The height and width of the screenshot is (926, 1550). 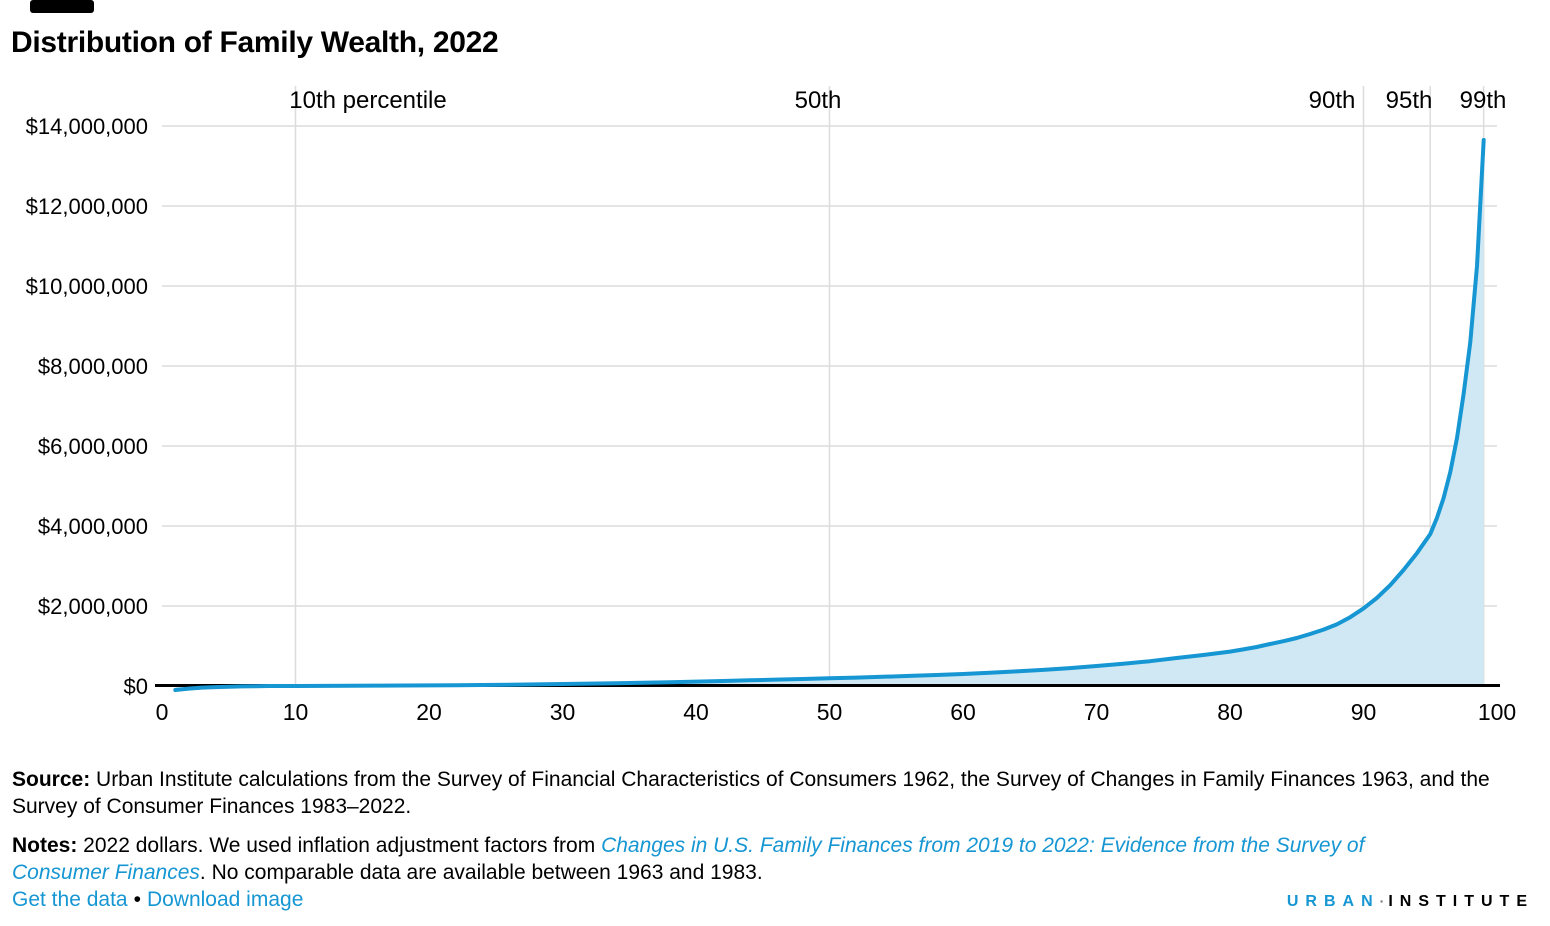 I want to click on top-axis-label: 90th, so click(x=1332, y=100).